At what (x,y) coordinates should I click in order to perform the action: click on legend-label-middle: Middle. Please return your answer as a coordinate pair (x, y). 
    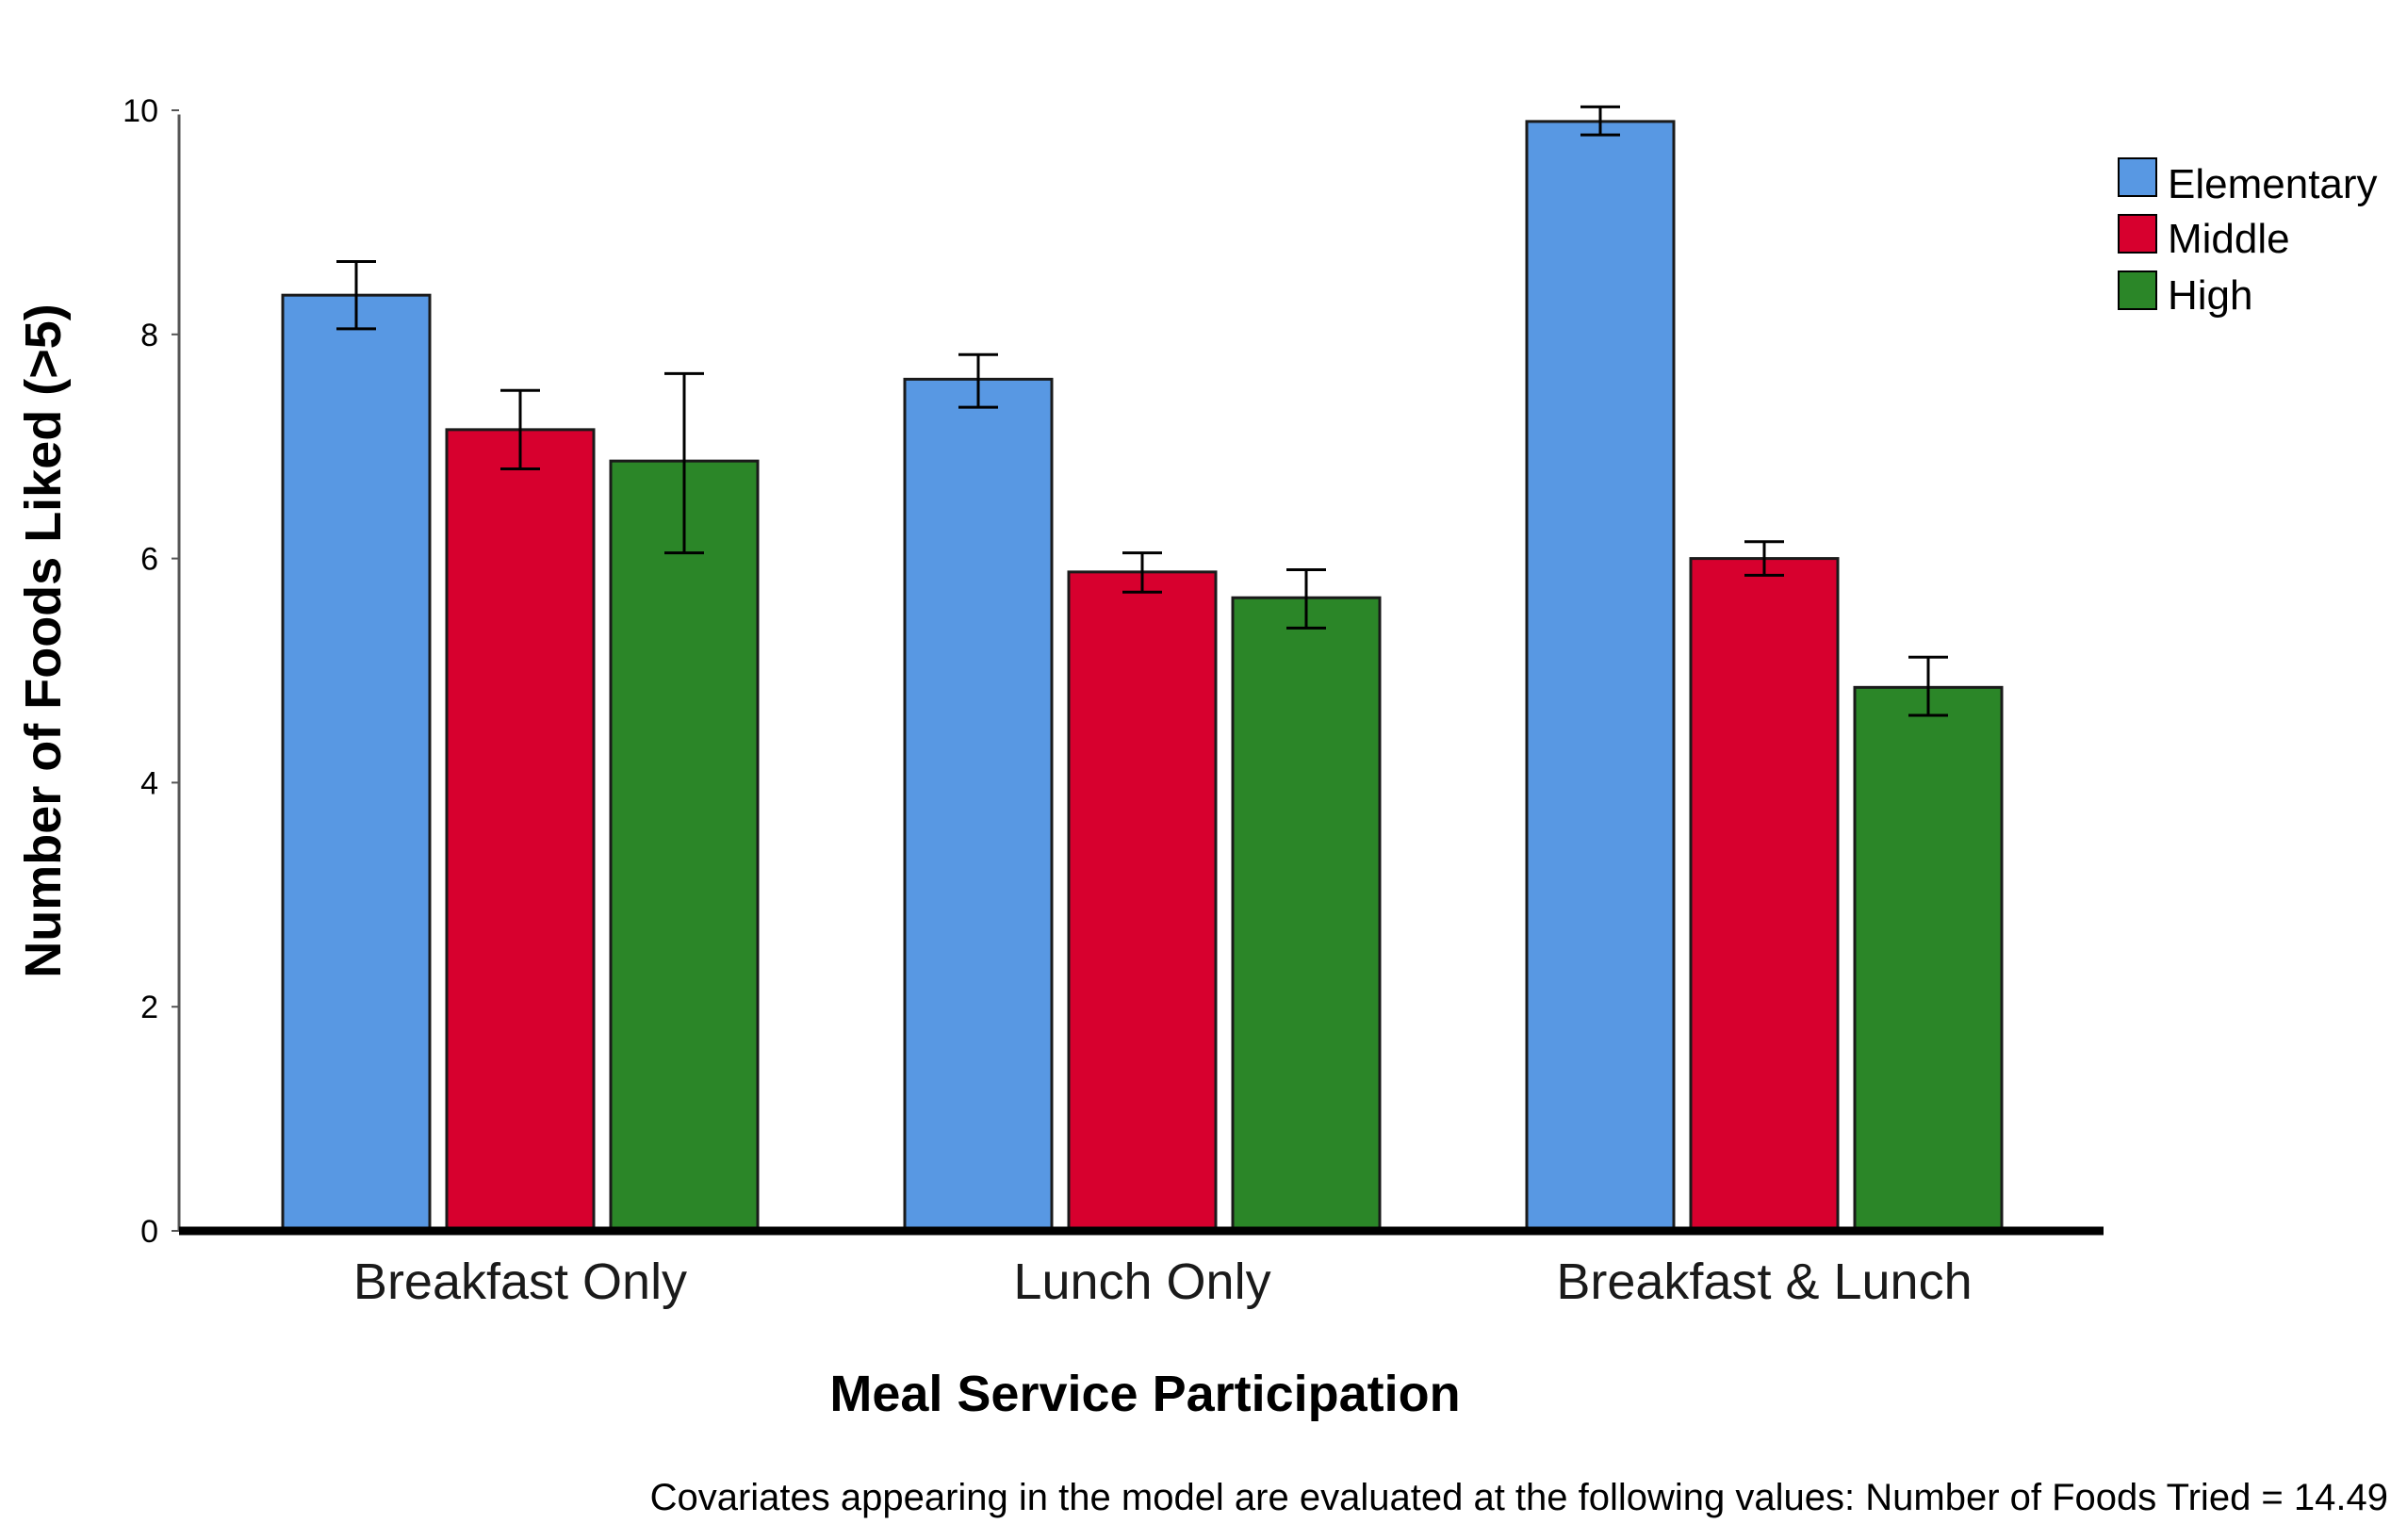
    Looking at the image, I should click on (2229, 239).